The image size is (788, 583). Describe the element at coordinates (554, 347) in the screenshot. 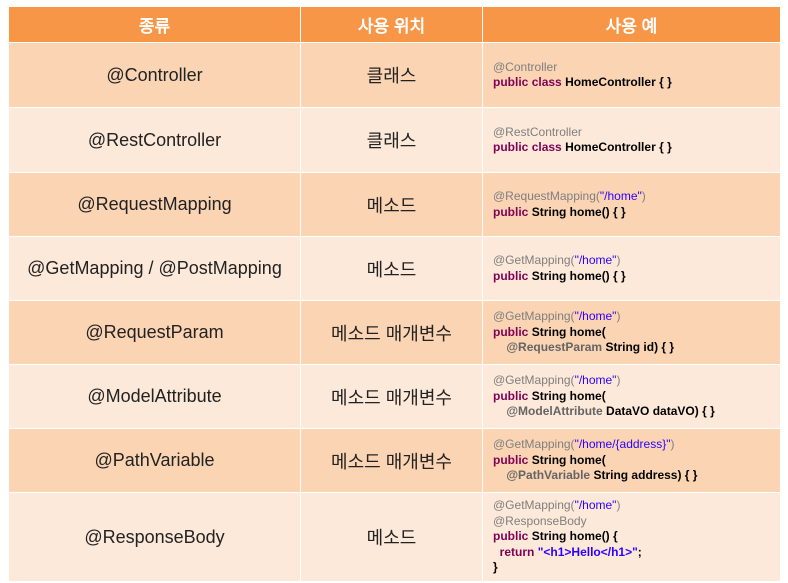

I see `code-param-annotation: @RequestParam` at that location.